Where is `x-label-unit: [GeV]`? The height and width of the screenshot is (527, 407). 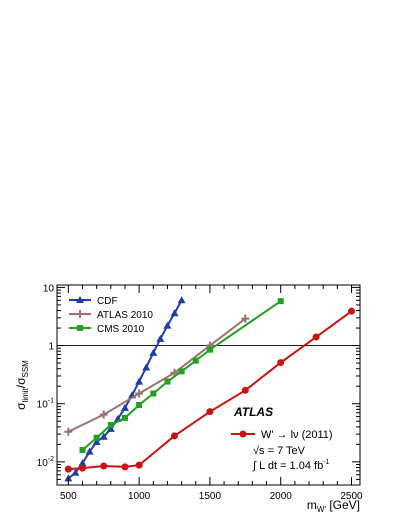
x-label-unit: [GeV] is located at coordinates (343, 505).